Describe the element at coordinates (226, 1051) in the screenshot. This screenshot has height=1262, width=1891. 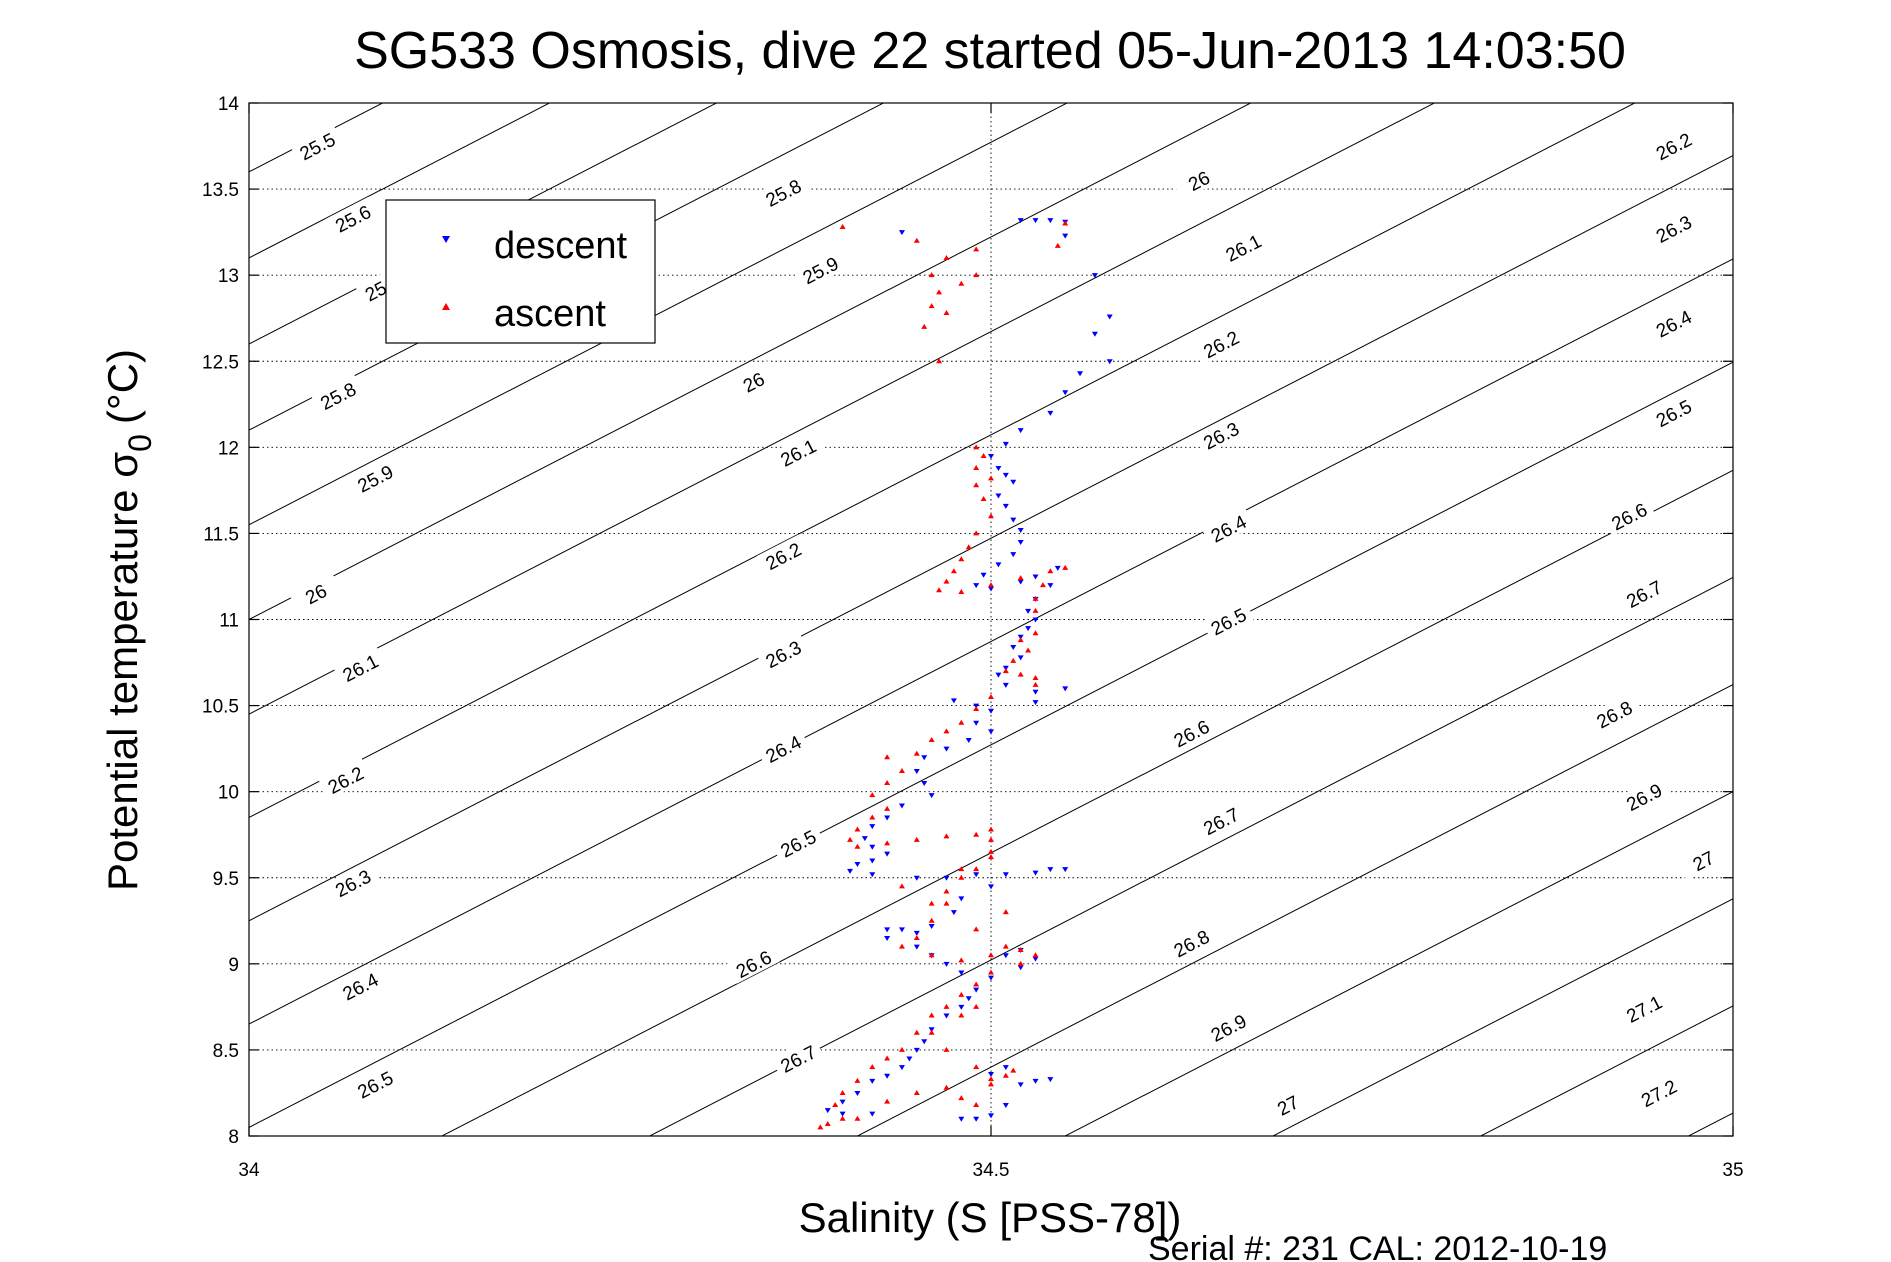
I see `y-tick-label: 8.5` at that location.